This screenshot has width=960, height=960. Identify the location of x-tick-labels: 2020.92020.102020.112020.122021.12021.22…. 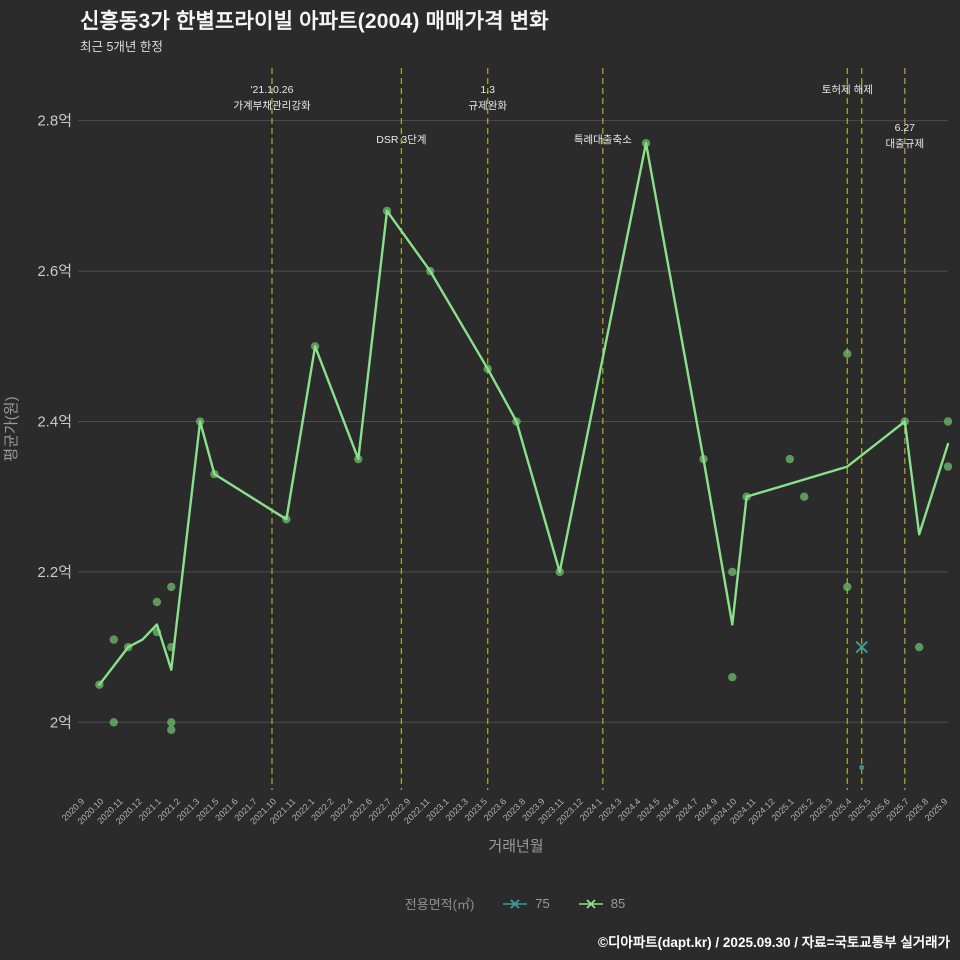
(505, 811).